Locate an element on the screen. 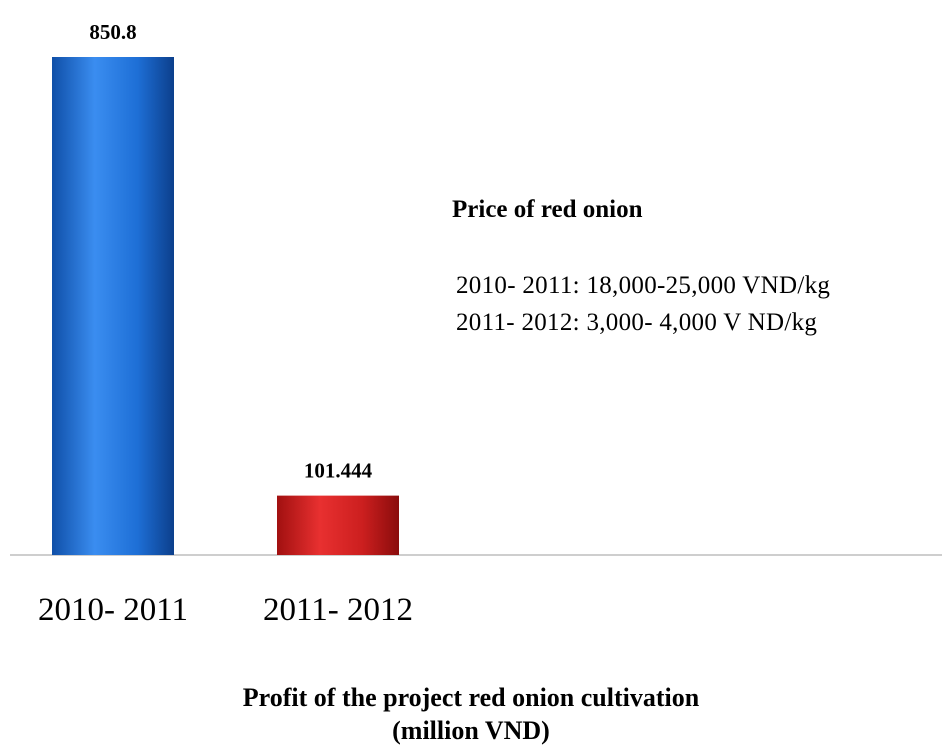  annotation-line-1: 2010- 2011: 18,000-25,000 VND/kg is located at coordinates (643, 285).